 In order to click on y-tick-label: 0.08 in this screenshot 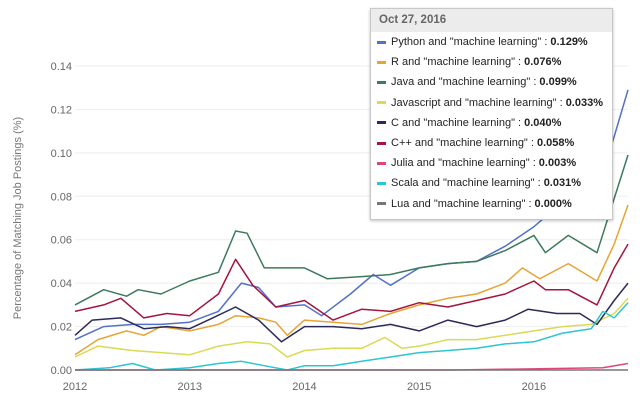, I will do `click(61, 197)`.